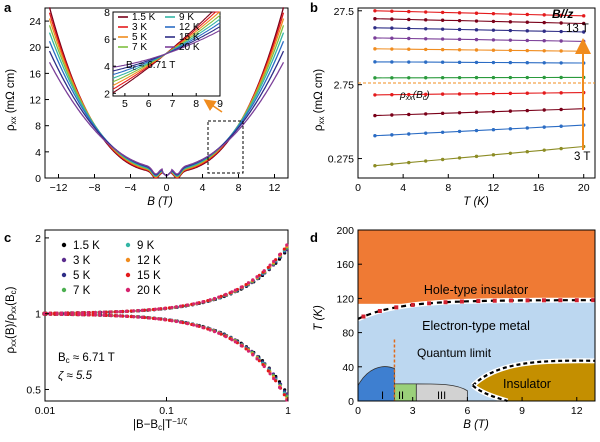 This screenshot has width=600, height=442. What do you see at coordinates (479, 94) in the screenshot?
I see `curve-6T` at bounding box center [479, 94].